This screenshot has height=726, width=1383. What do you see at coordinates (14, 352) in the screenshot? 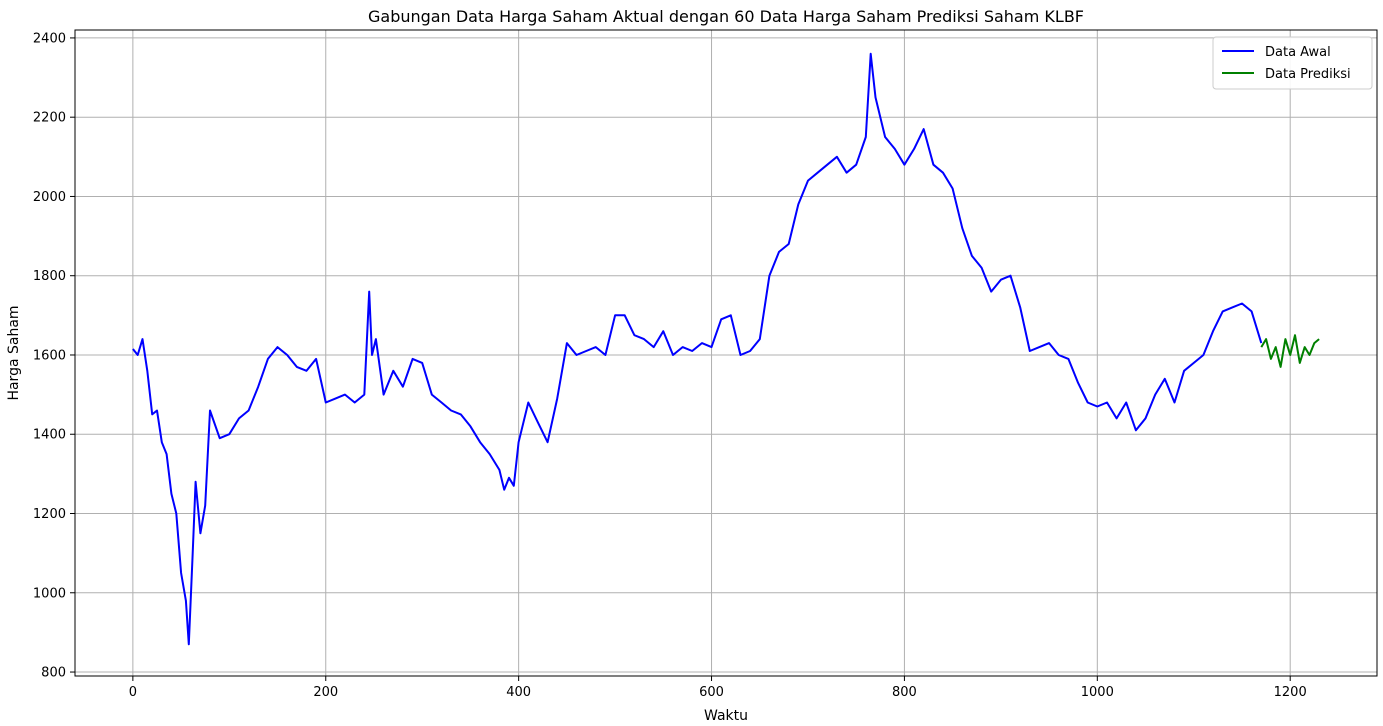
I see `y-axis-title: Harga Saham` at bounding box center [14, 352].